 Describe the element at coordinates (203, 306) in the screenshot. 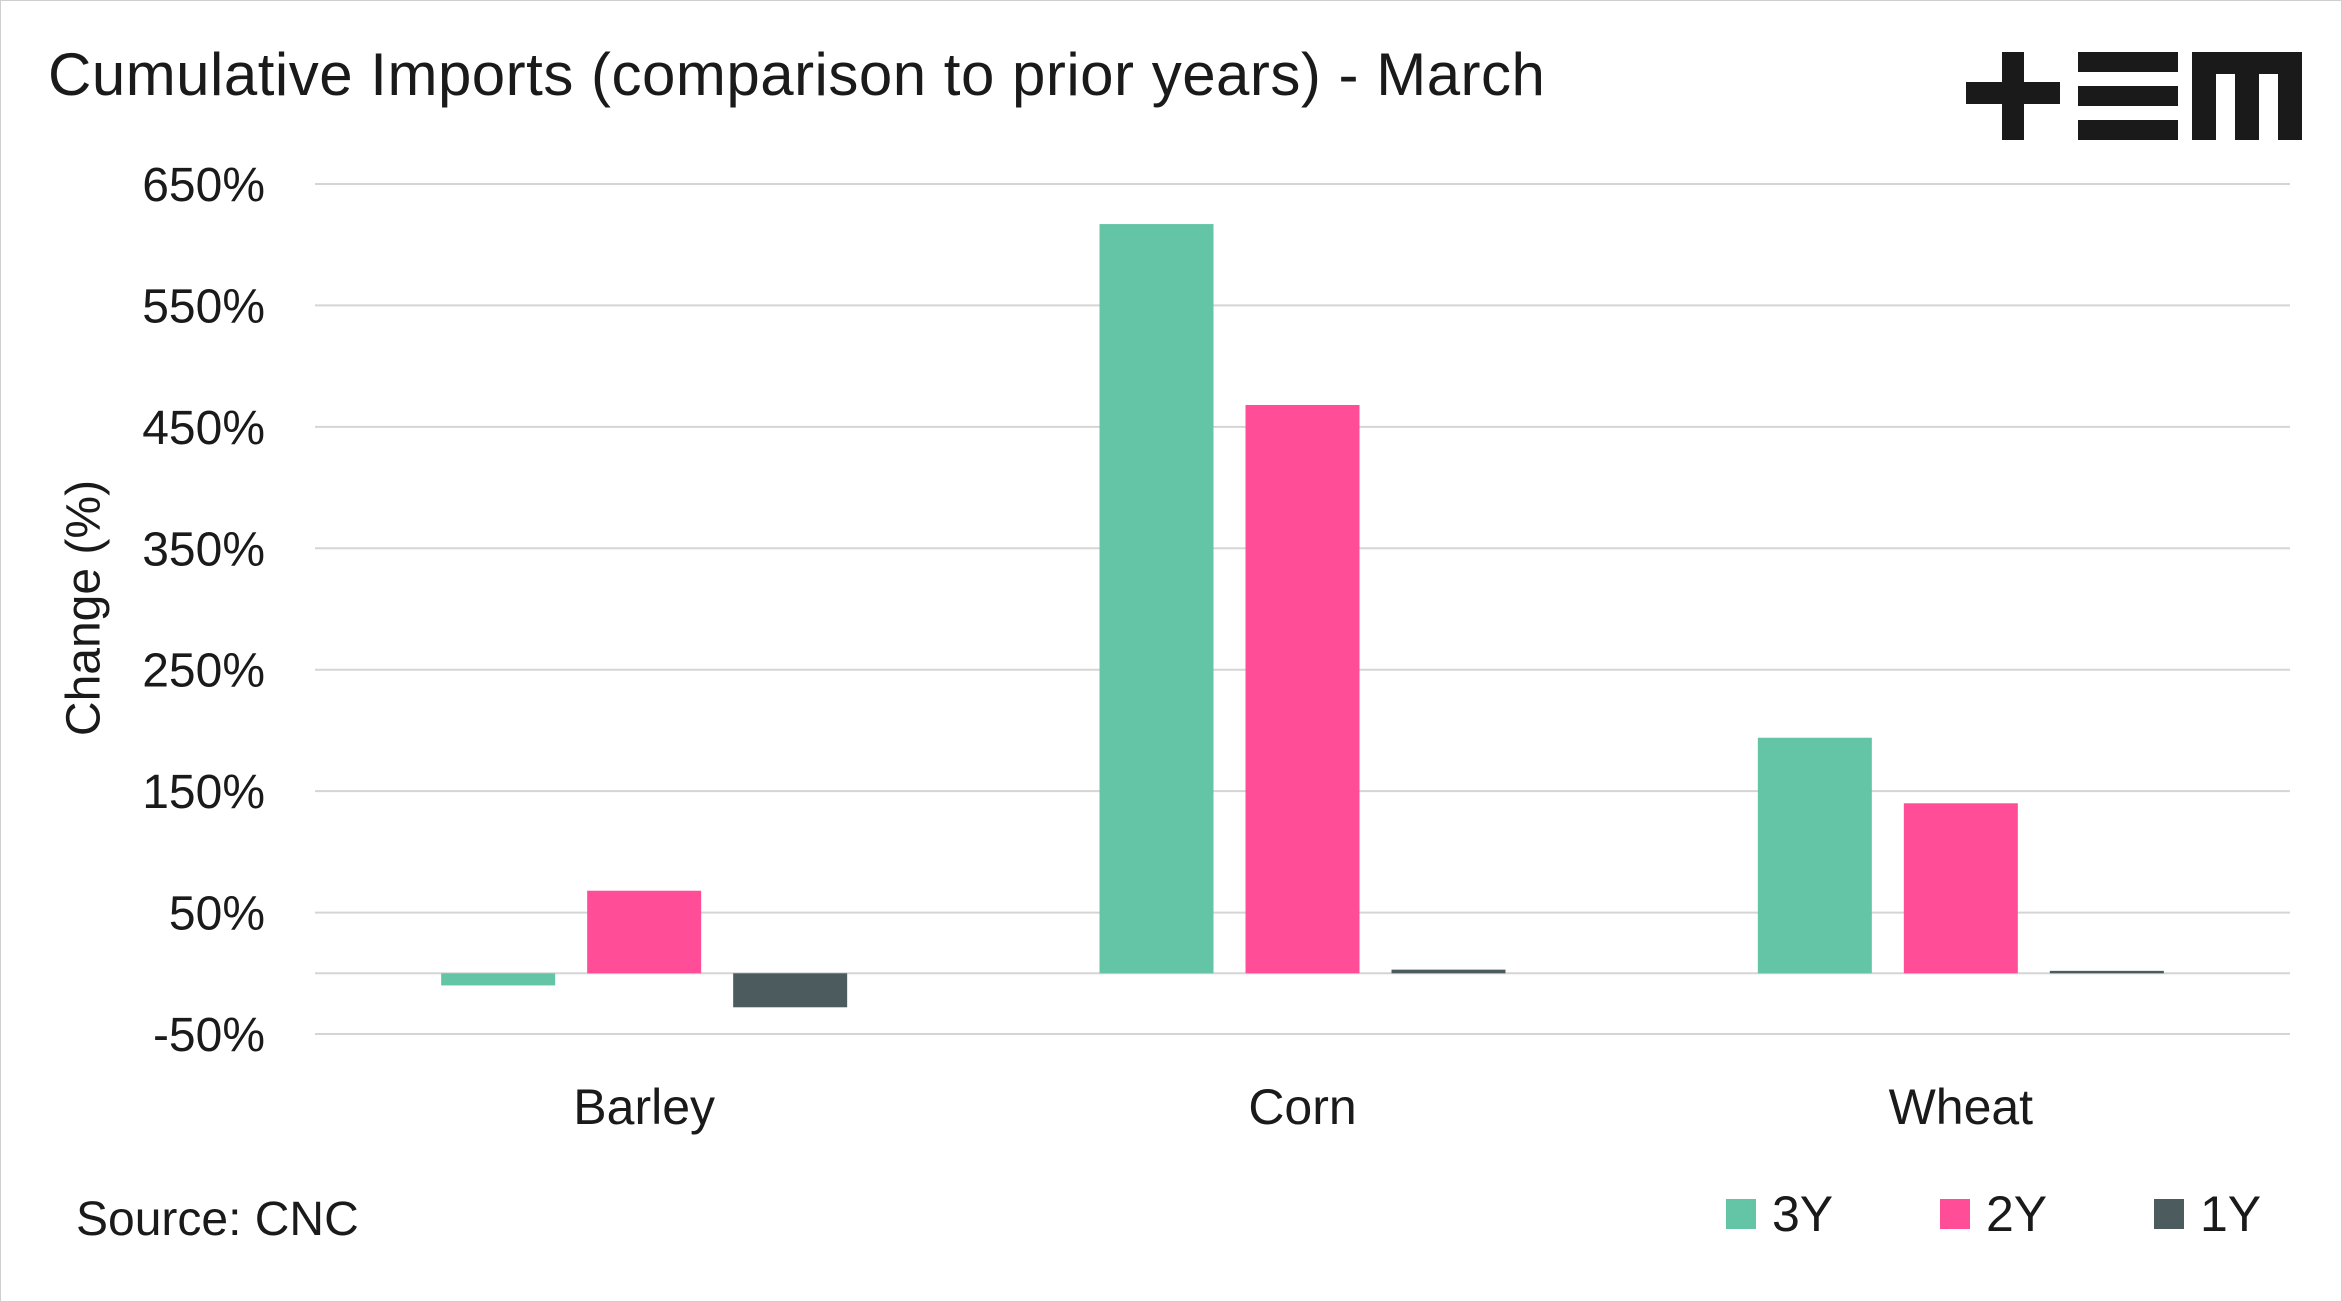

I see `y-tick-label: 550%` at that location.